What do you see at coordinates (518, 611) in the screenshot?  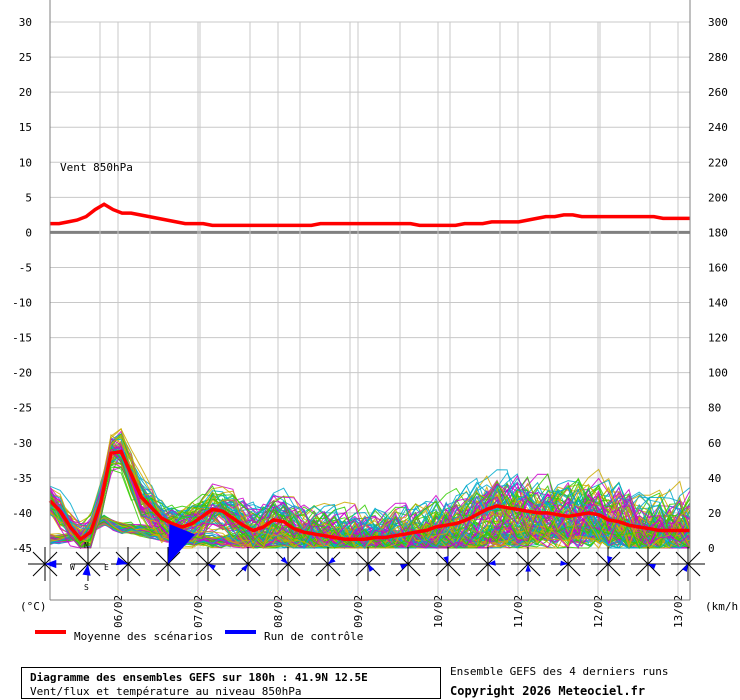 I see `date-label: 11/02` at bounding box center [518, 611].